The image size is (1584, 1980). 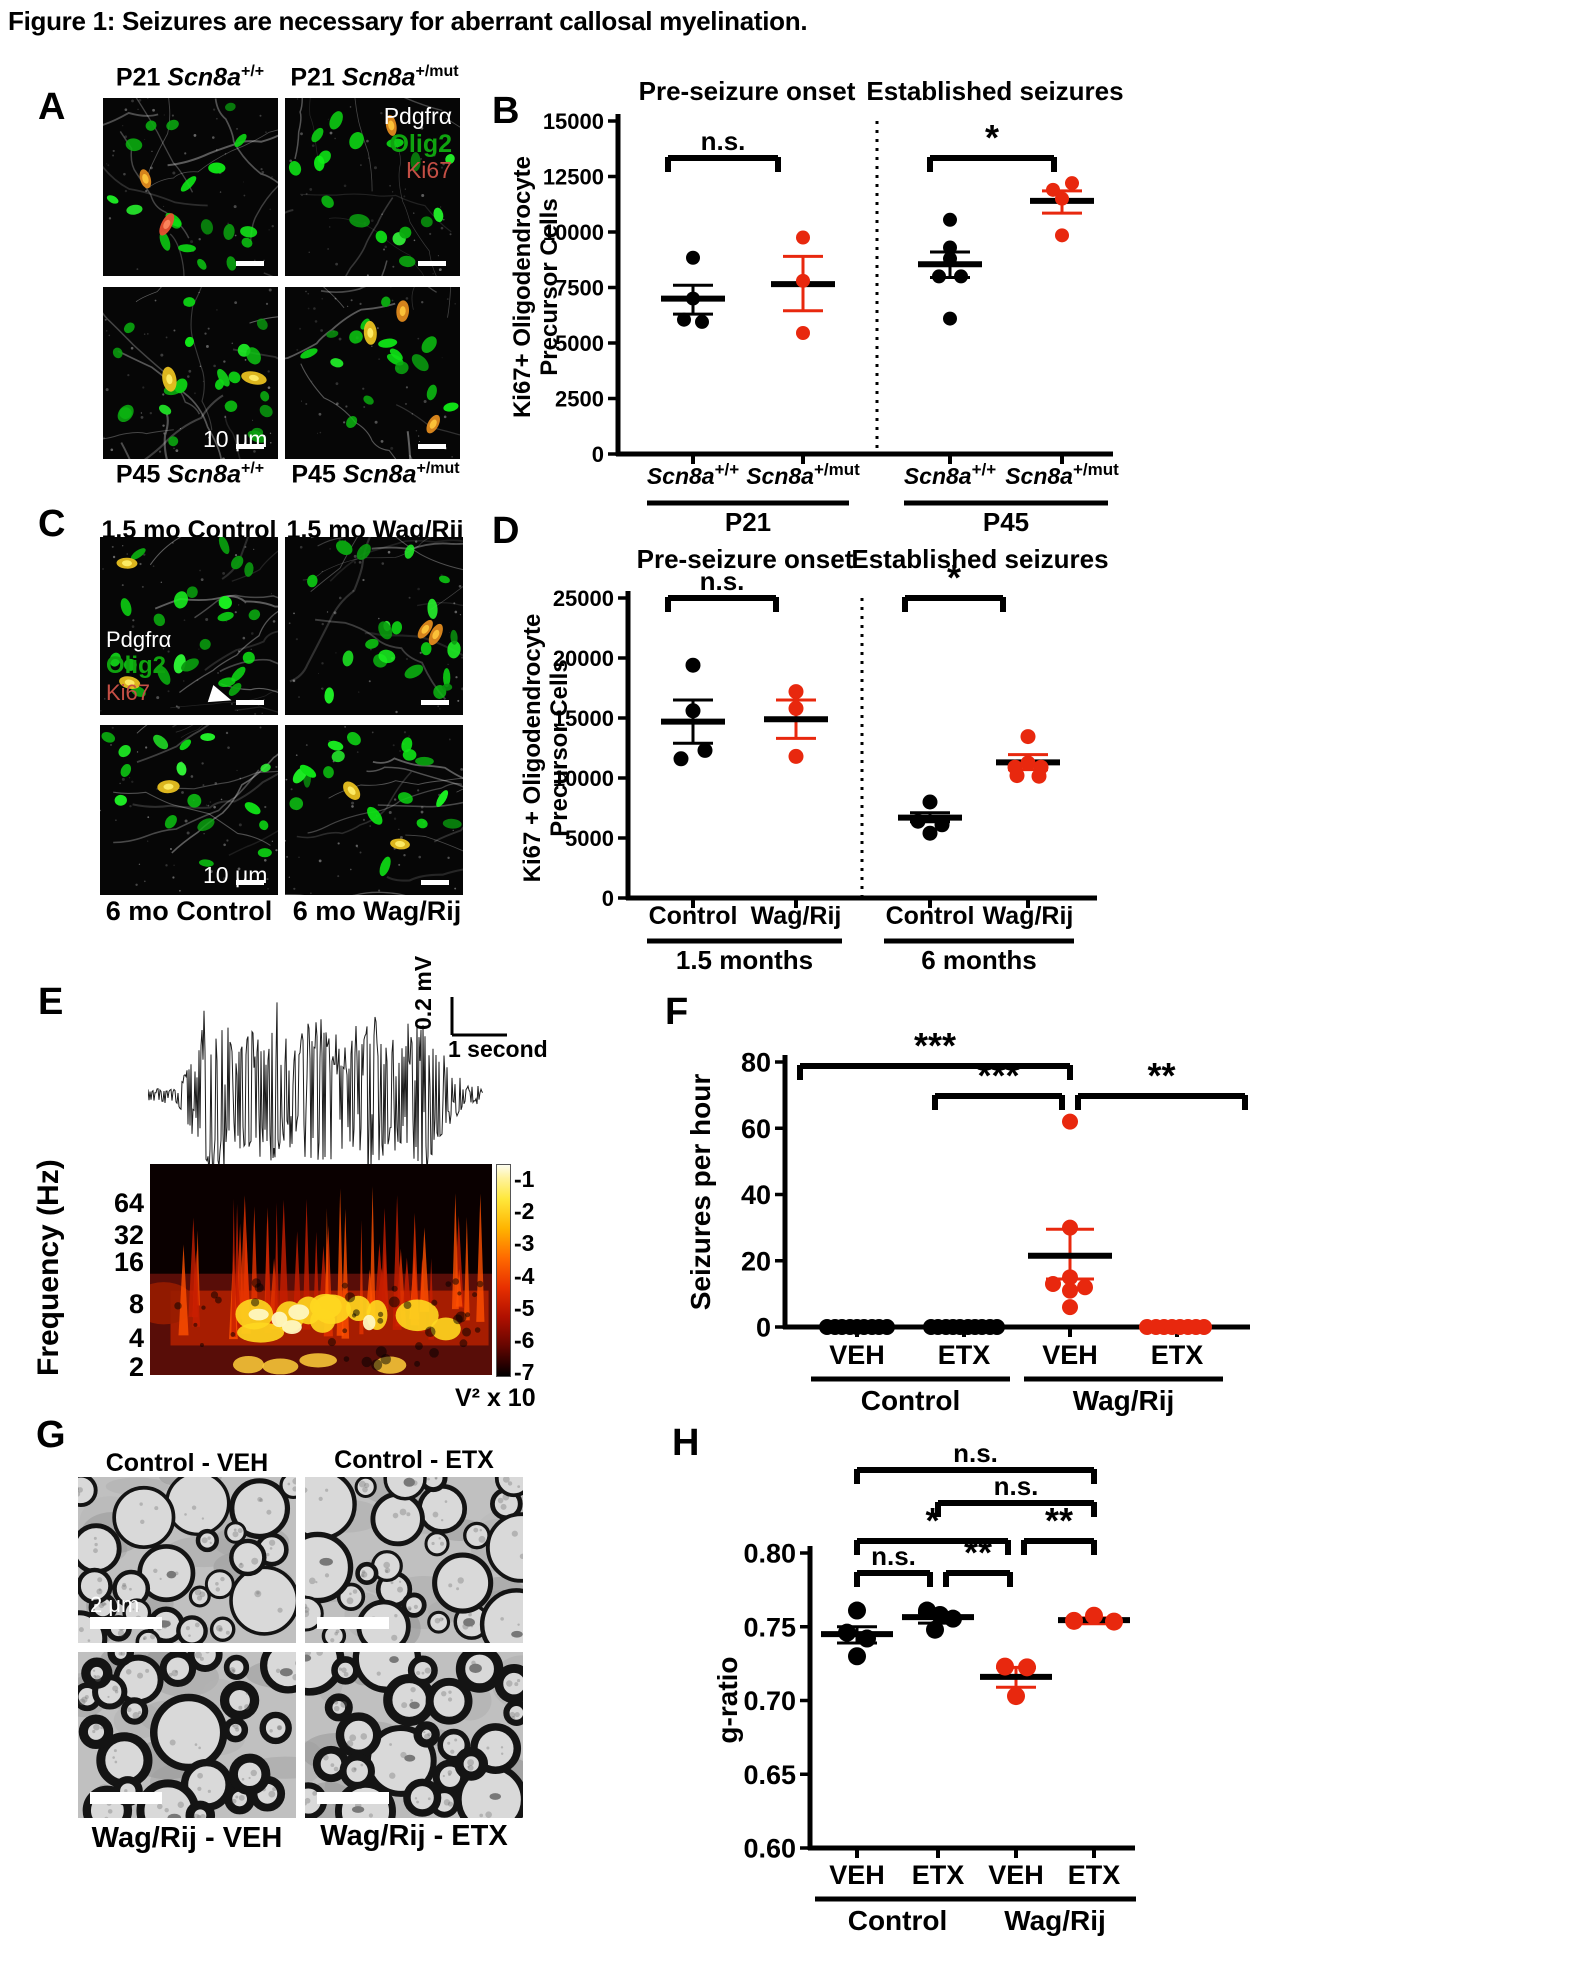 What do you see at coordinates (189, 810) in the screenshot?
I see `panel-c-image-6mo-control` at bounding box center [189, 810].